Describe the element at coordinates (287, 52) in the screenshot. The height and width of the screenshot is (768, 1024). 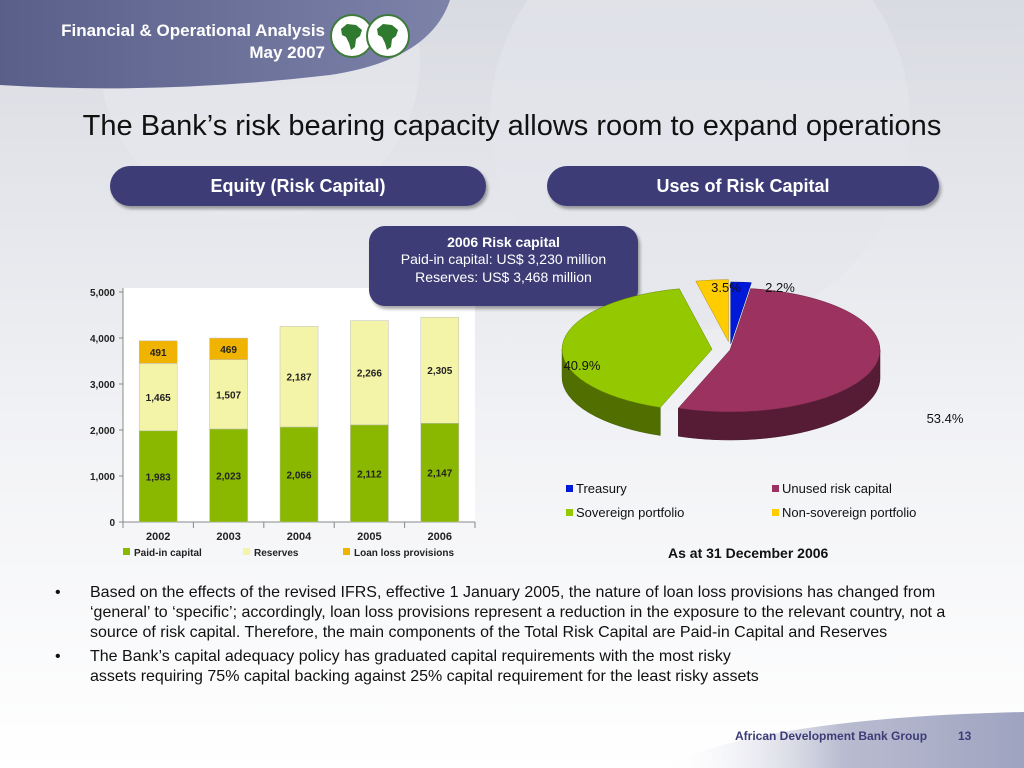
I see `header-line2: May 2007` at that location.